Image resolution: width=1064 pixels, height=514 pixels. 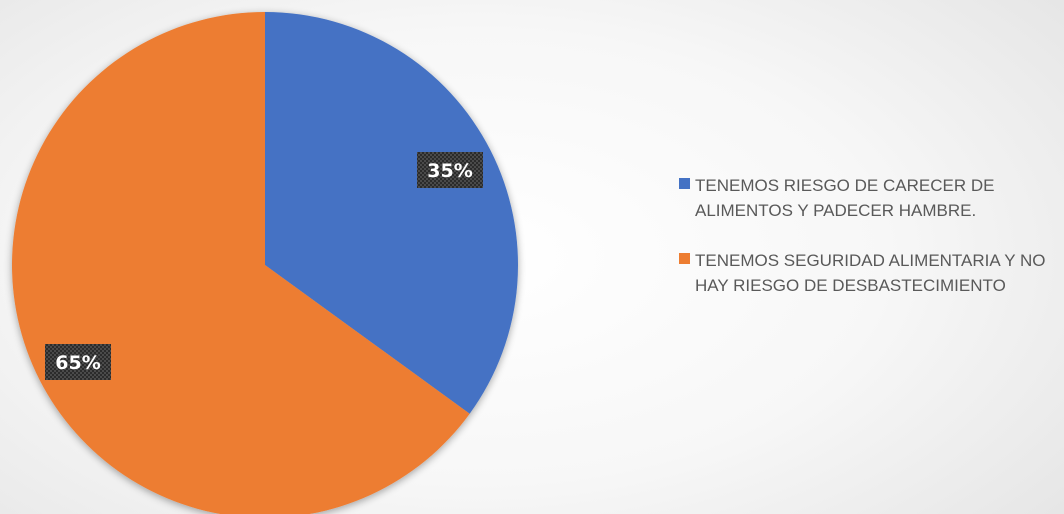 I want to click on legend-swatch-riesgo, so click(x=684, y=183).